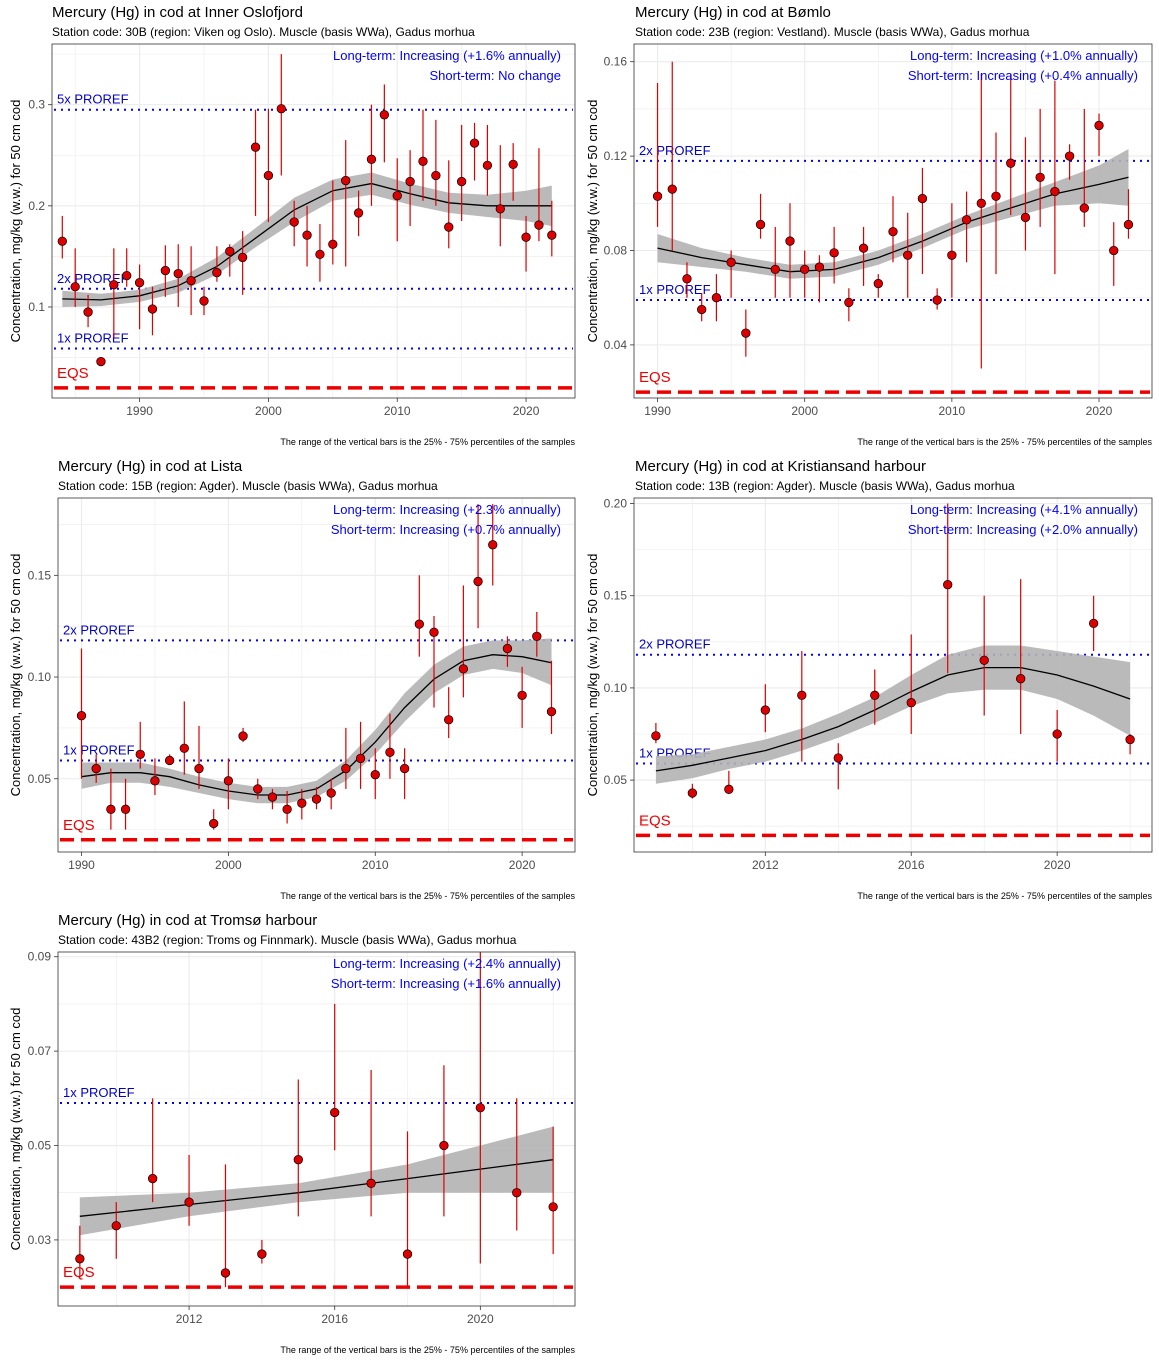 This screenshot has height=1360, width=1159. I want to click on proref-label: 2x PROREF, so click(99, 629).